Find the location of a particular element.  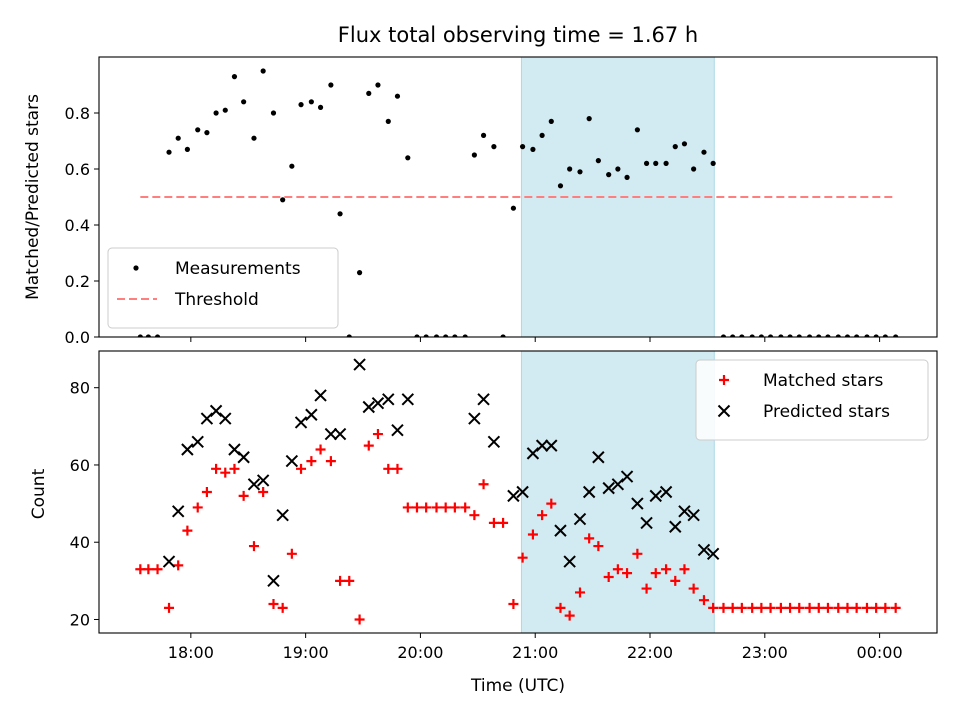

x-tick-label: 00:00 is located at coordinates (880, 652).